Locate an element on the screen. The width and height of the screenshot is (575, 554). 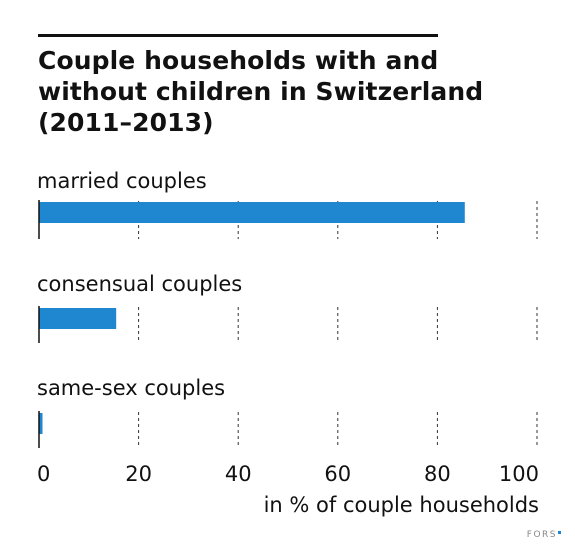
tick-label: 20 is located at coordinates (138, 474).